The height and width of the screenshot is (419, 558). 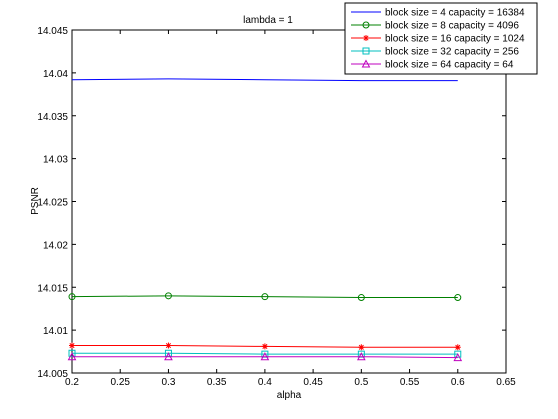 What do you see at coordinates (52, 203) in the screenshot?
I see `y-tick-label: 14.025` at bounding box center [52, 203].